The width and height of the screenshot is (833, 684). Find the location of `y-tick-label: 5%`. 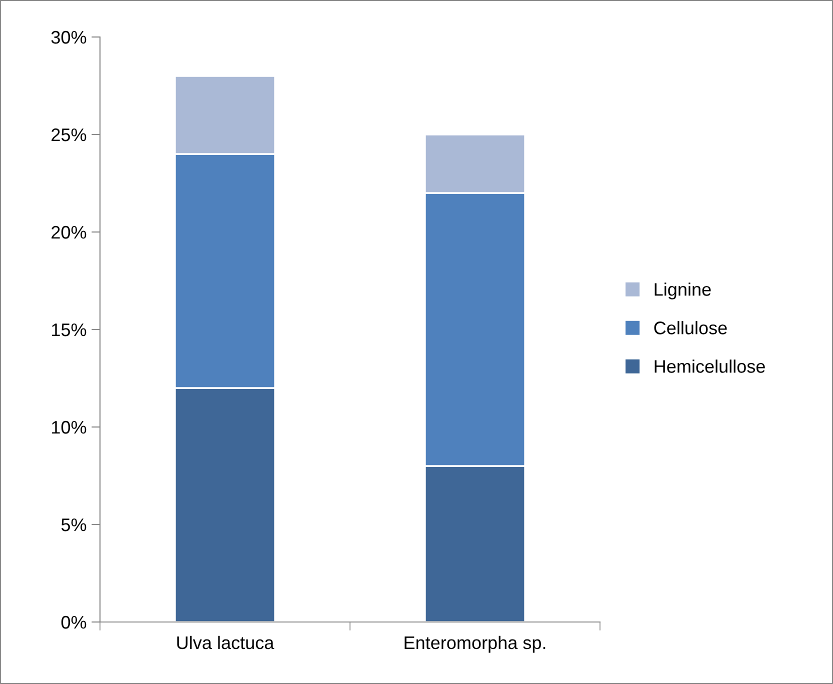

y-tick-label: 5% is located at coordinates (73, 525).